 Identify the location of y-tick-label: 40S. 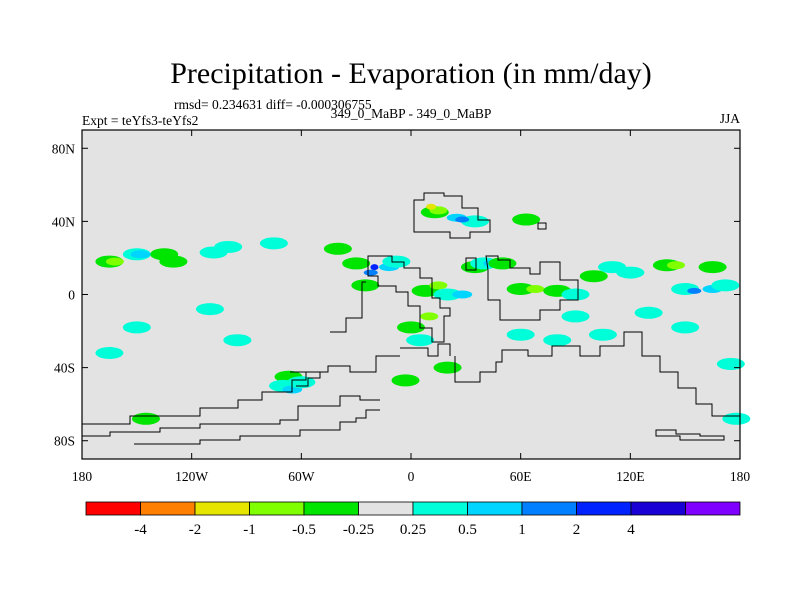
(64, 368).